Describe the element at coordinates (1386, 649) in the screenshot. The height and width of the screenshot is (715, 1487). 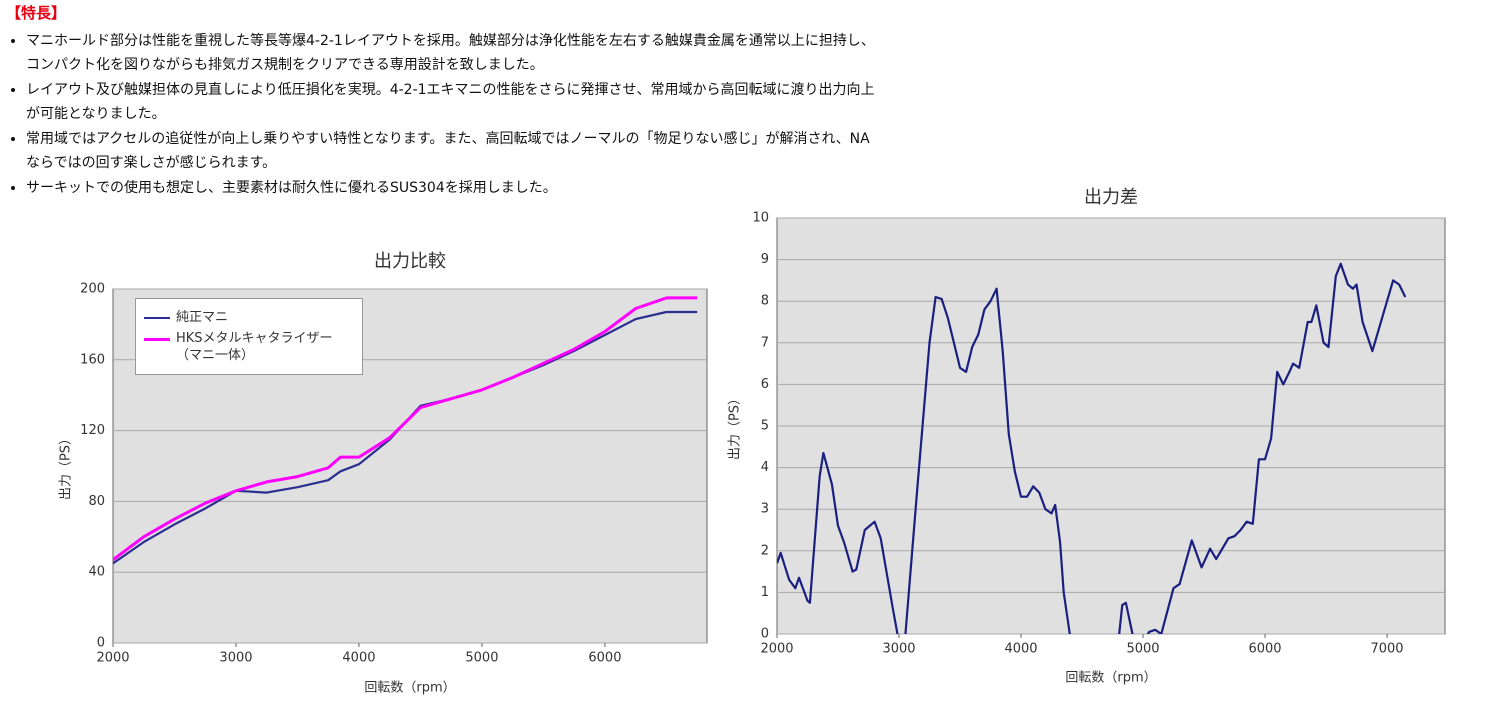
I see `x-tick-label: 7000` at that location.